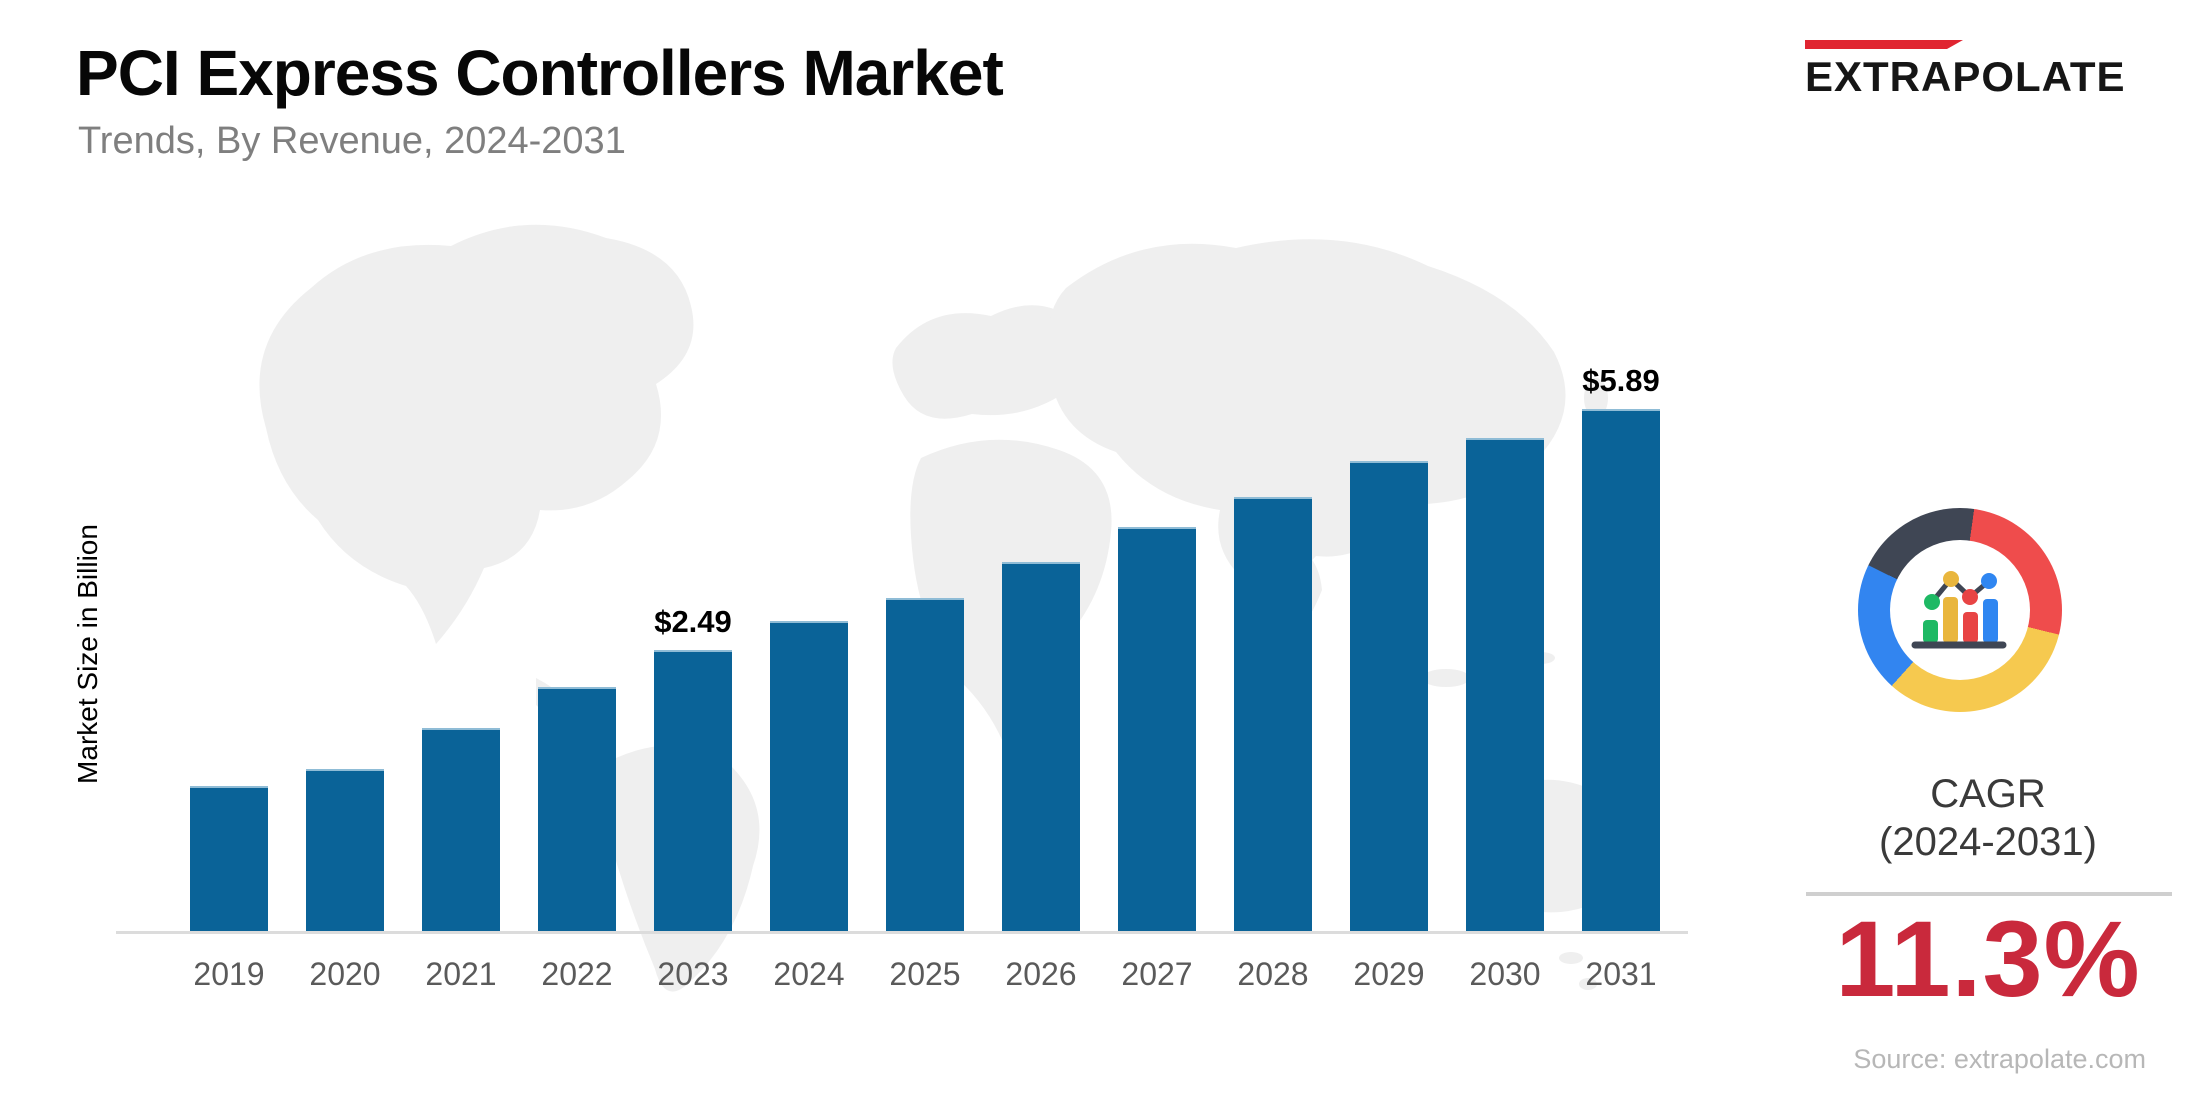 The width and height of the screenshot is (2200, 1100). I want to click on bar-2024, so click(809, 776).